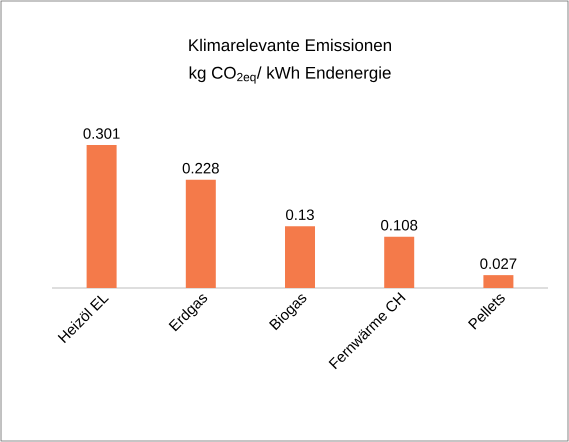 This screenshot has width=569, height=442. I want to click on chart-subtitle: kg CO$_{2eq}$/ kWh Endenergie, so click(290, 75).